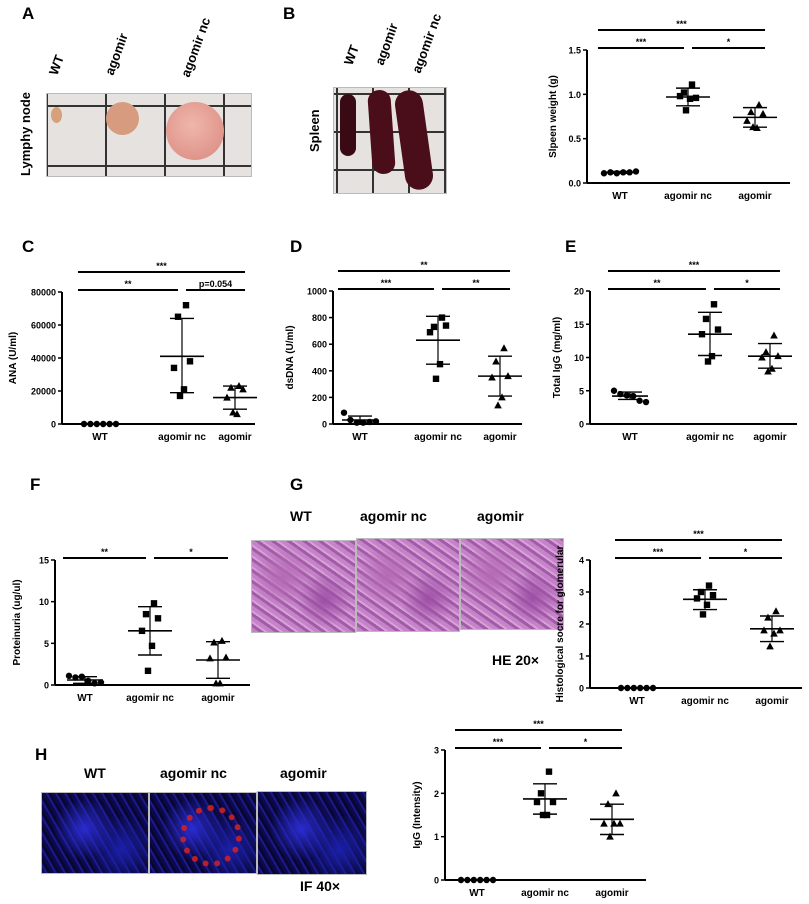 The height and width of the screenshot is (904, 809). Describe the element at coordinates (296, 246) in the screenshot. I see `panel-letter-d: D` at that location.